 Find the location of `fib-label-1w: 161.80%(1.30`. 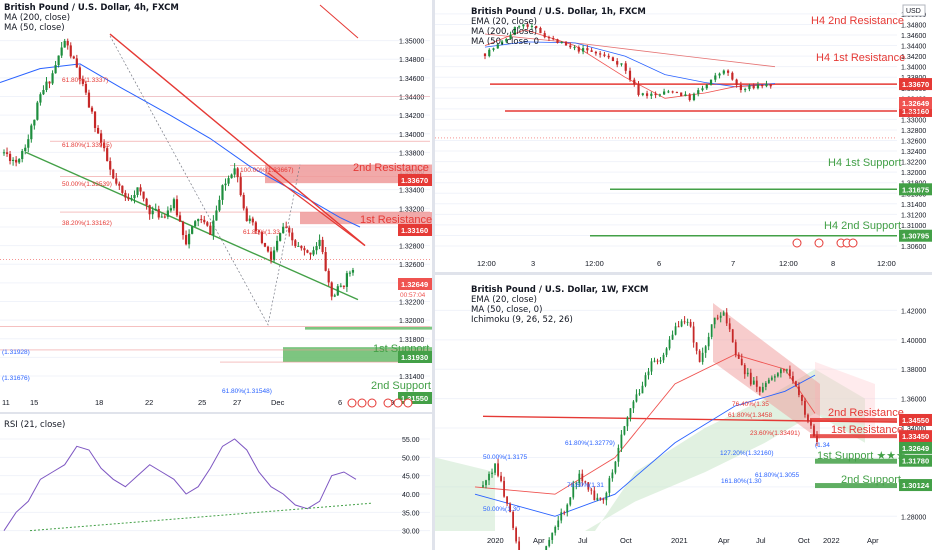

fib-label-1w: 161.80%(1.30 is located at coordinates (741, 481).